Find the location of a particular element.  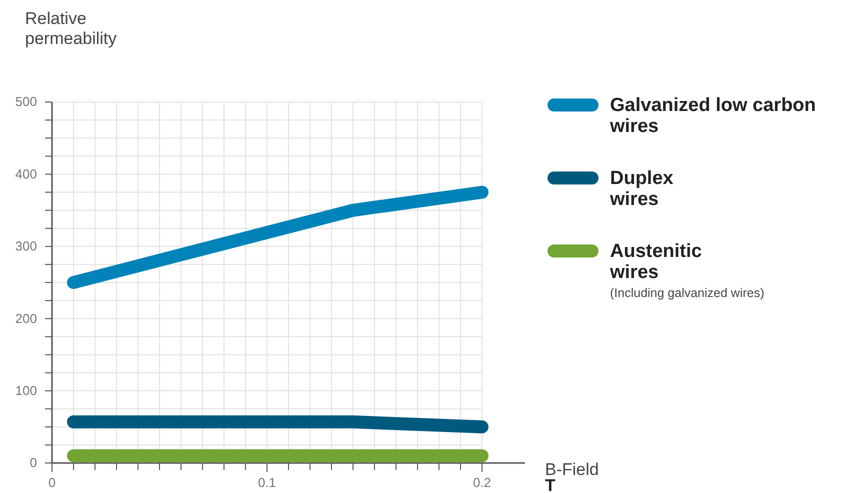

y-tick-label: 0 is located at coordinates (33, 462).